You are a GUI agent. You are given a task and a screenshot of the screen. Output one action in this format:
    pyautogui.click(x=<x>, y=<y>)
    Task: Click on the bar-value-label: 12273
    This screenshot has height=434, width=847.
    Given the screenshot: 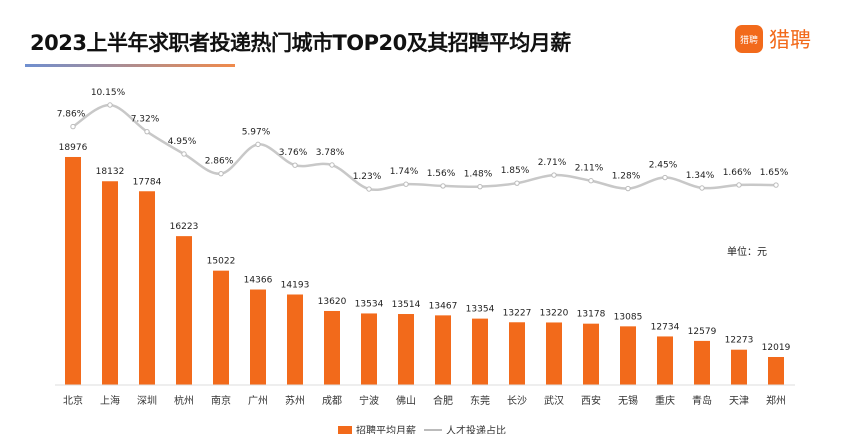 What is the action you would take?
    pyautogui.click(x=739, y=341)
    